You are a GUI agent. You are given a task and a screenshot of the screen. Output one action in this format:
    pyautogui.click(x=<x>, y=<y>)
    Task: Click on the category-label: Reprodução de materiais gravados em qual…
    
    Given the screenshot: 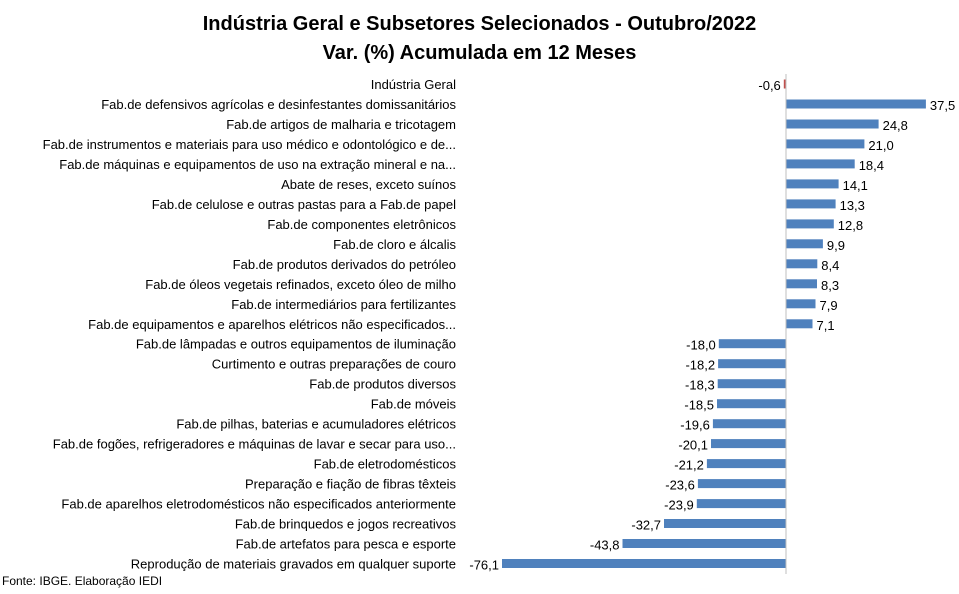 What is the action you would take?
    pyautogui.click(x=293, y=564)
    